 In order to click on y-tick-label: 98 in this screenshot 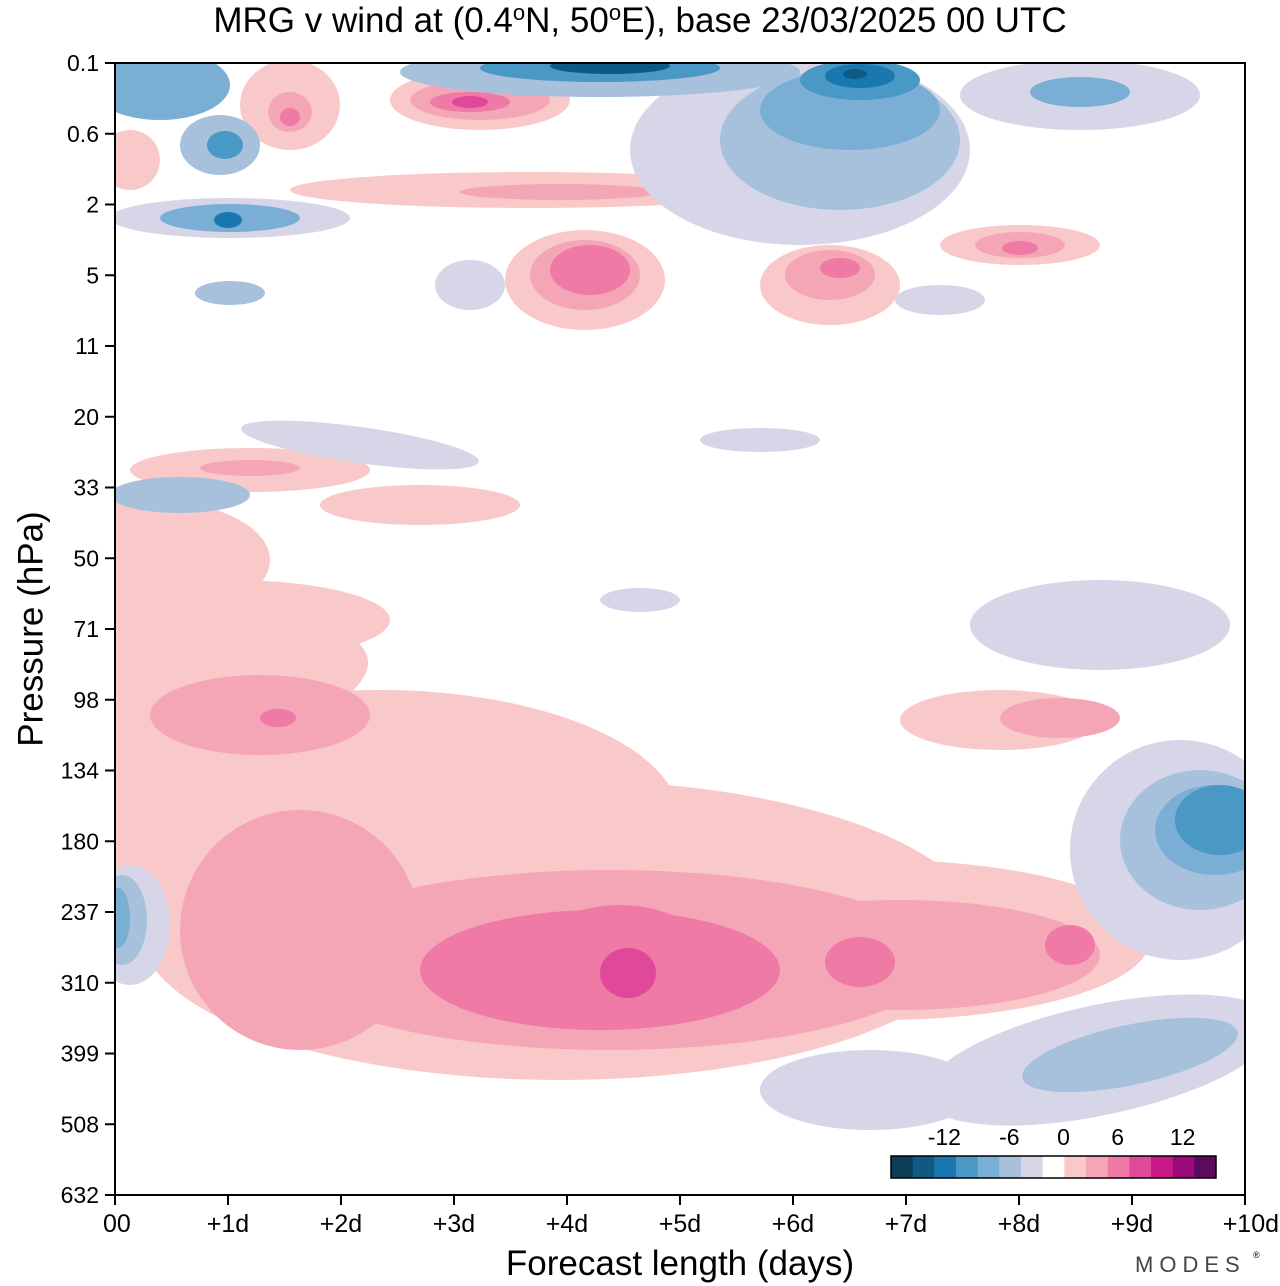, I will do `click(86, 700)`.